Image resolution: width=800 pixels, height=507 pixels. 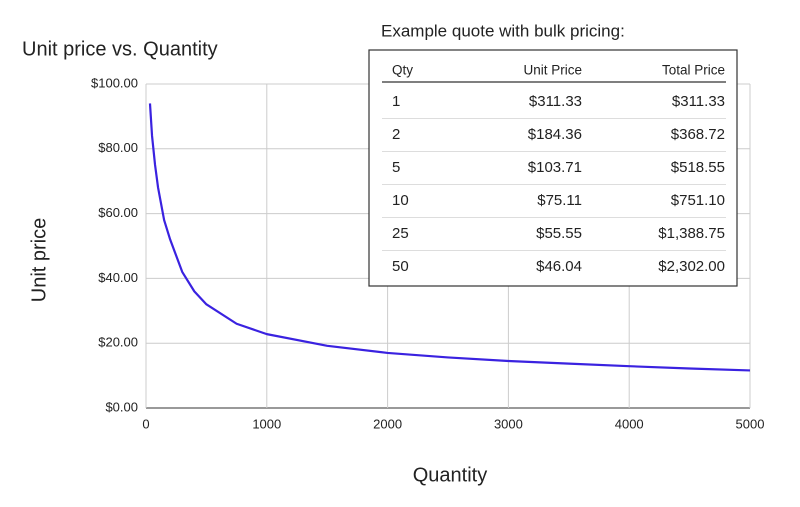 What do you see at coordinates (145, 423) in the screenshot?
I see `x-tick-label: 0` at bounding box center [145, 423].